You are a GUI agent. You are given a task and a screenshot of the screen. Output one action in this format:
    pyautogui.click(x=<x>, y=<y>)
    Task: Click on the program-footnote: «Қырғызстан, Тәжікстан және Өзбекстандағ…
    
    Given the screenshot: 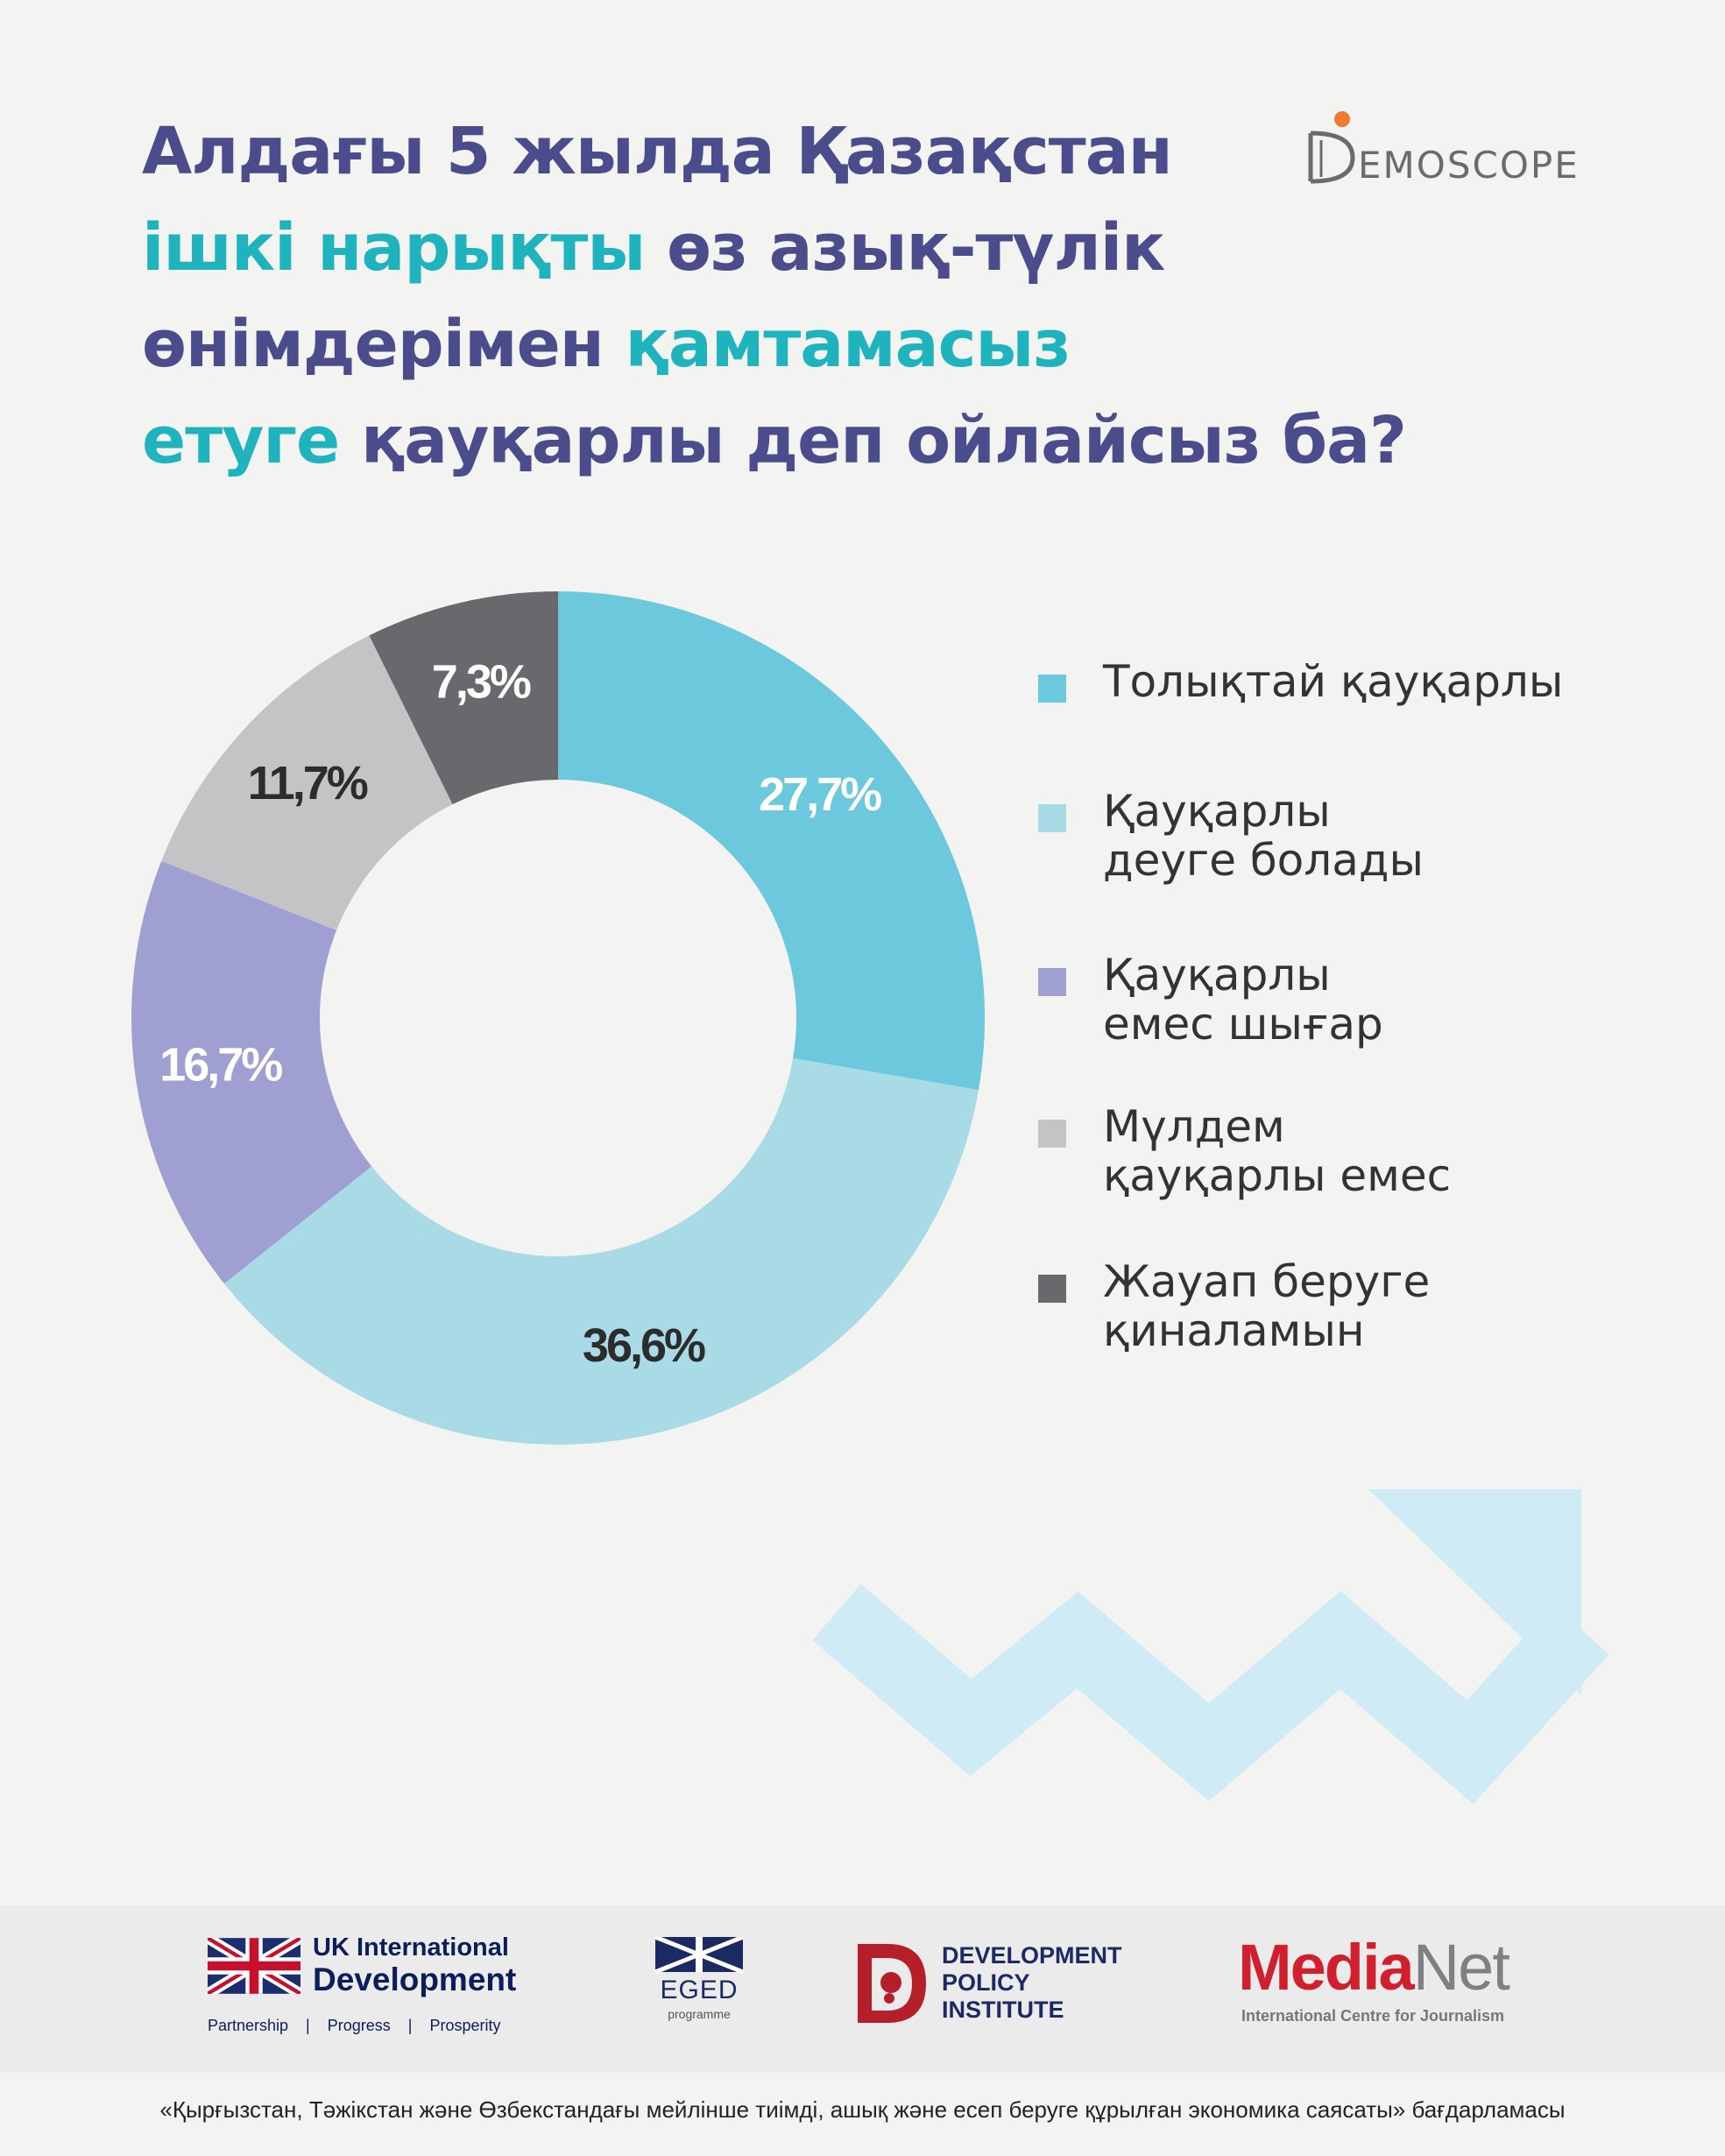 What is the action you would take?
    pyautogui.click(x=862, y=2110)
    